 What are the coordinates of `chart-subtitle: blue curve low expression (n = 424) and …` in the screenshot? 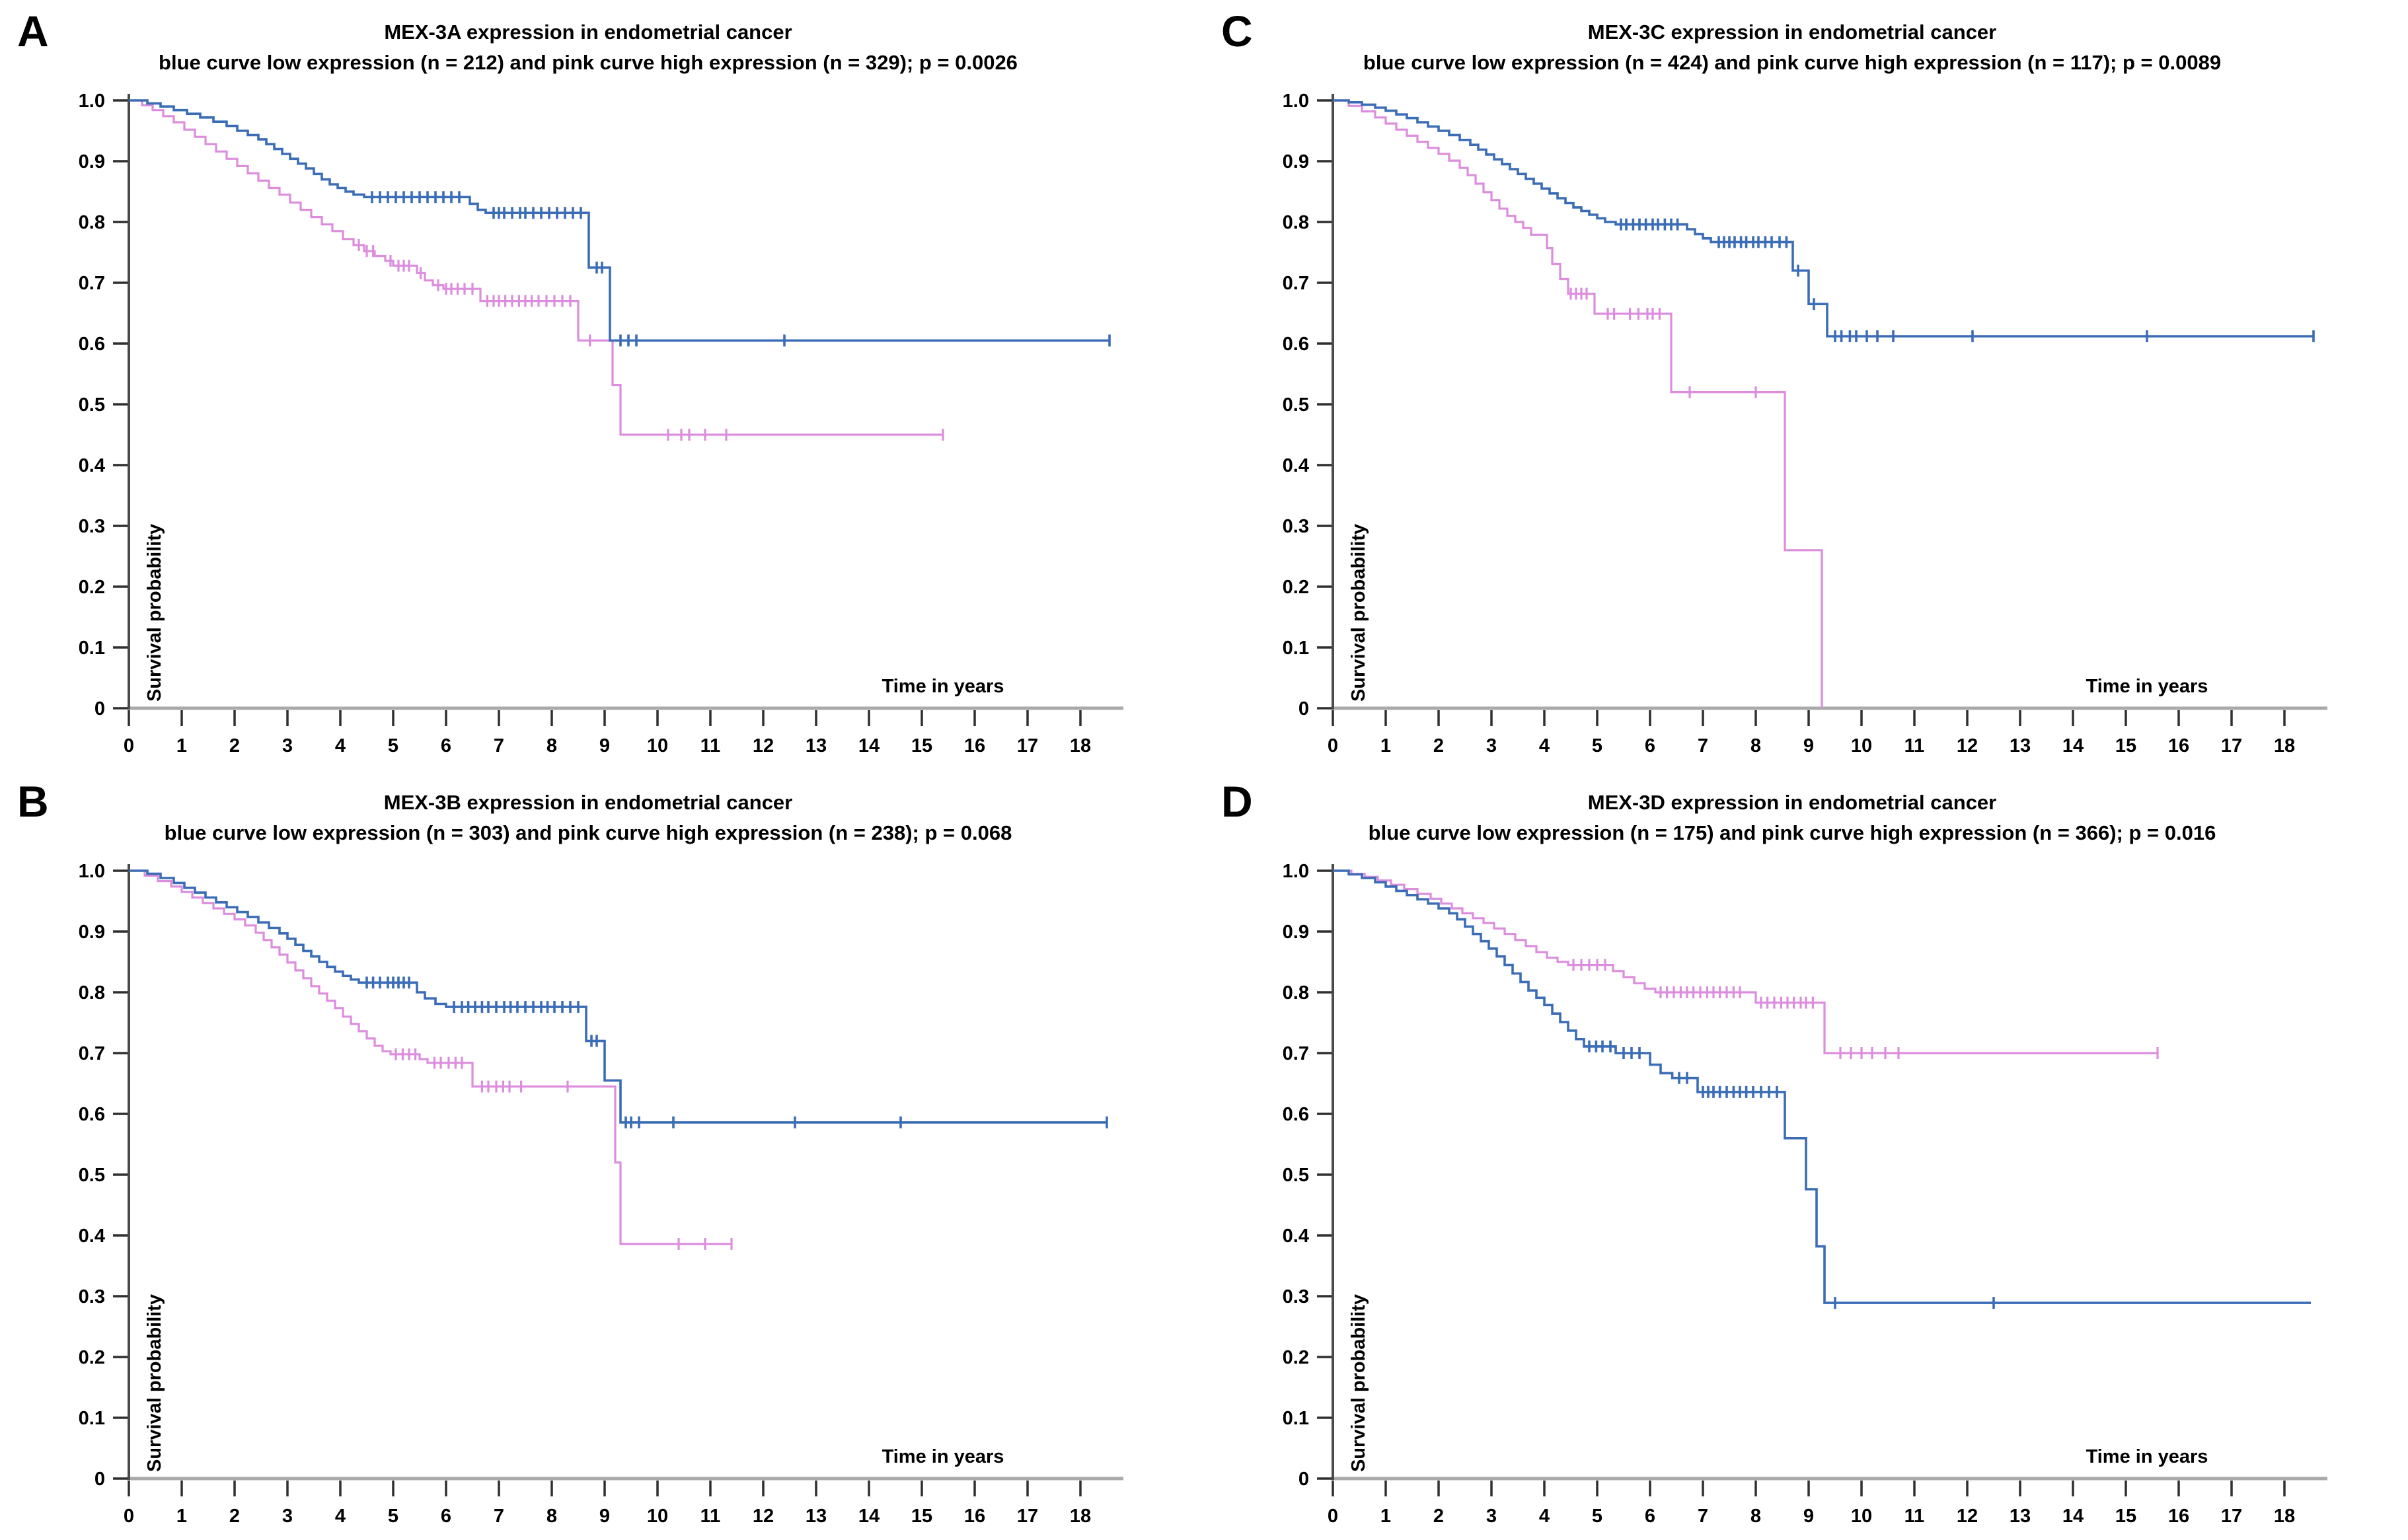 It's located at (1792, 62).